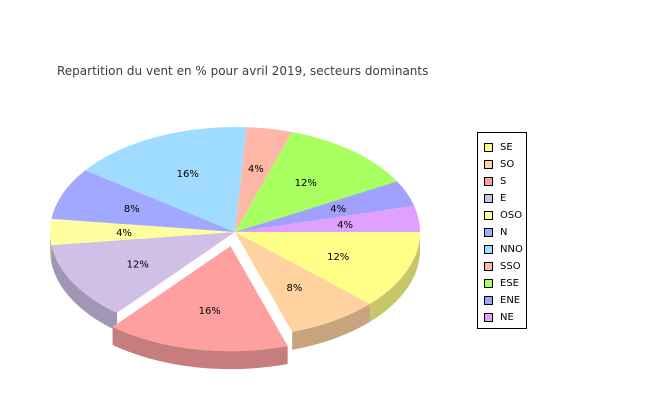  I want to click on legend-item: N, so click(502, 232).